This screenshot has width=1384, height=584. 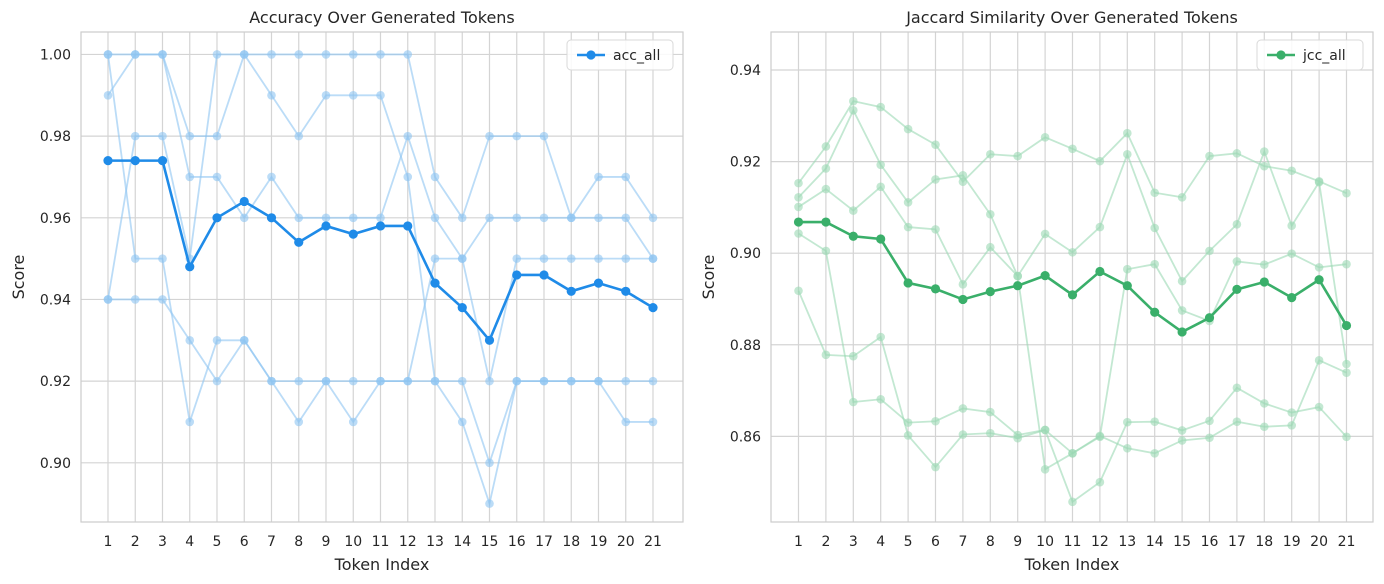 I want to click on y-tick-label: 0.92, so click(x=55, y=382).